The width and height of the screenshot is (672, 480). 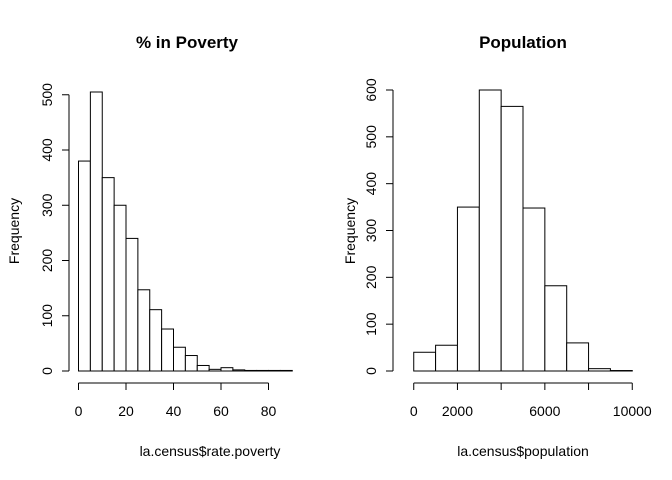 What do you see at coordinates (544, 411) in the screenshot?
I see `x-tick-label: 6000` at bounding box center [544, 411].